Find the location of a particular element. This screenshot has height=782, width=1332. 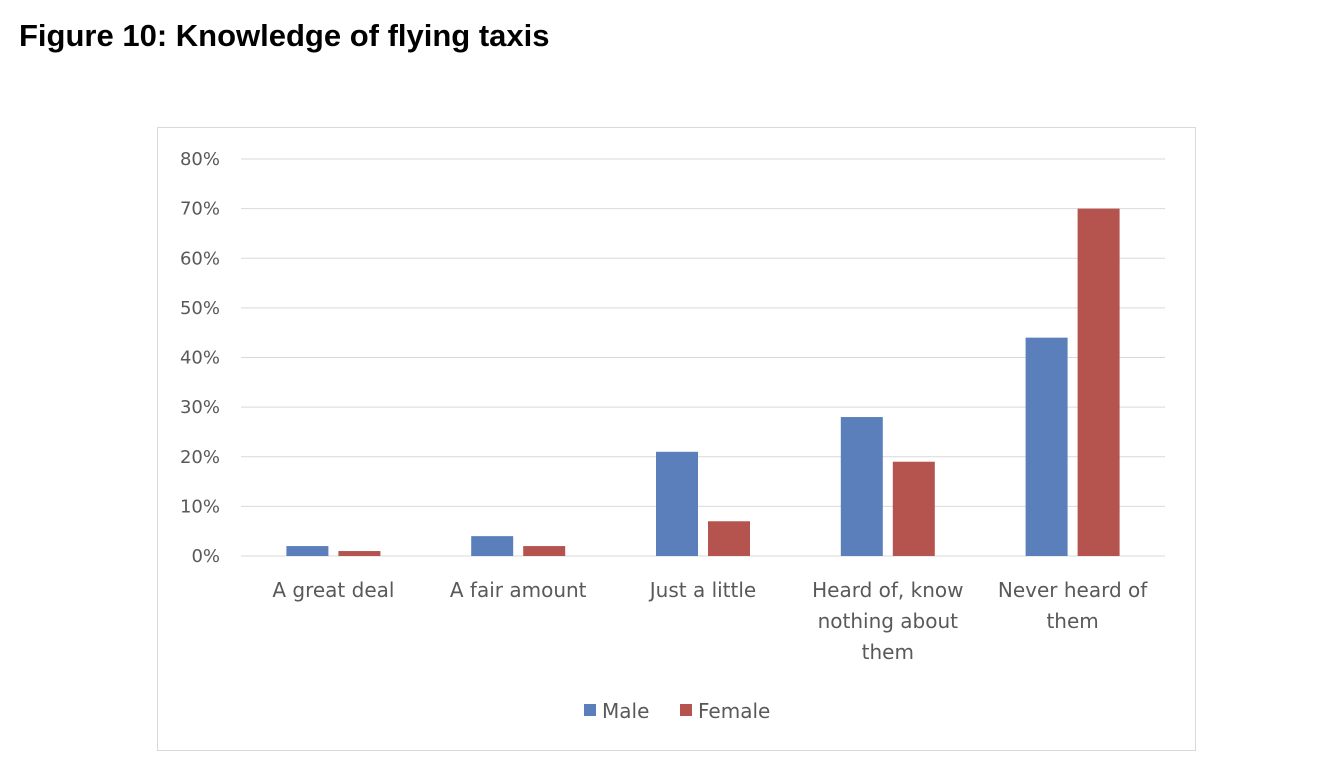

y-tick-label: 40% is located at coordinates (200, 358).